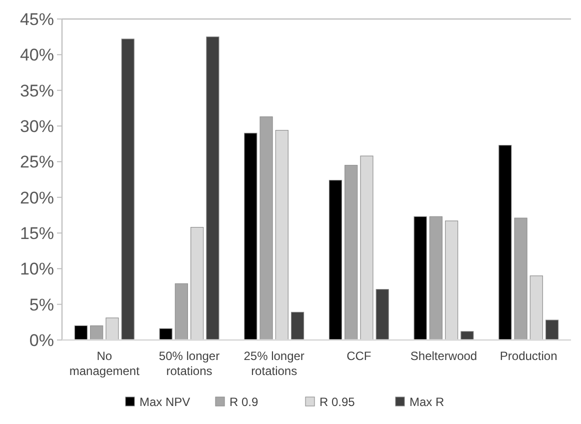 The width and height of the screenshot is (581, 424). I want to click on y-tick-label: 10%, so click(37, 269).